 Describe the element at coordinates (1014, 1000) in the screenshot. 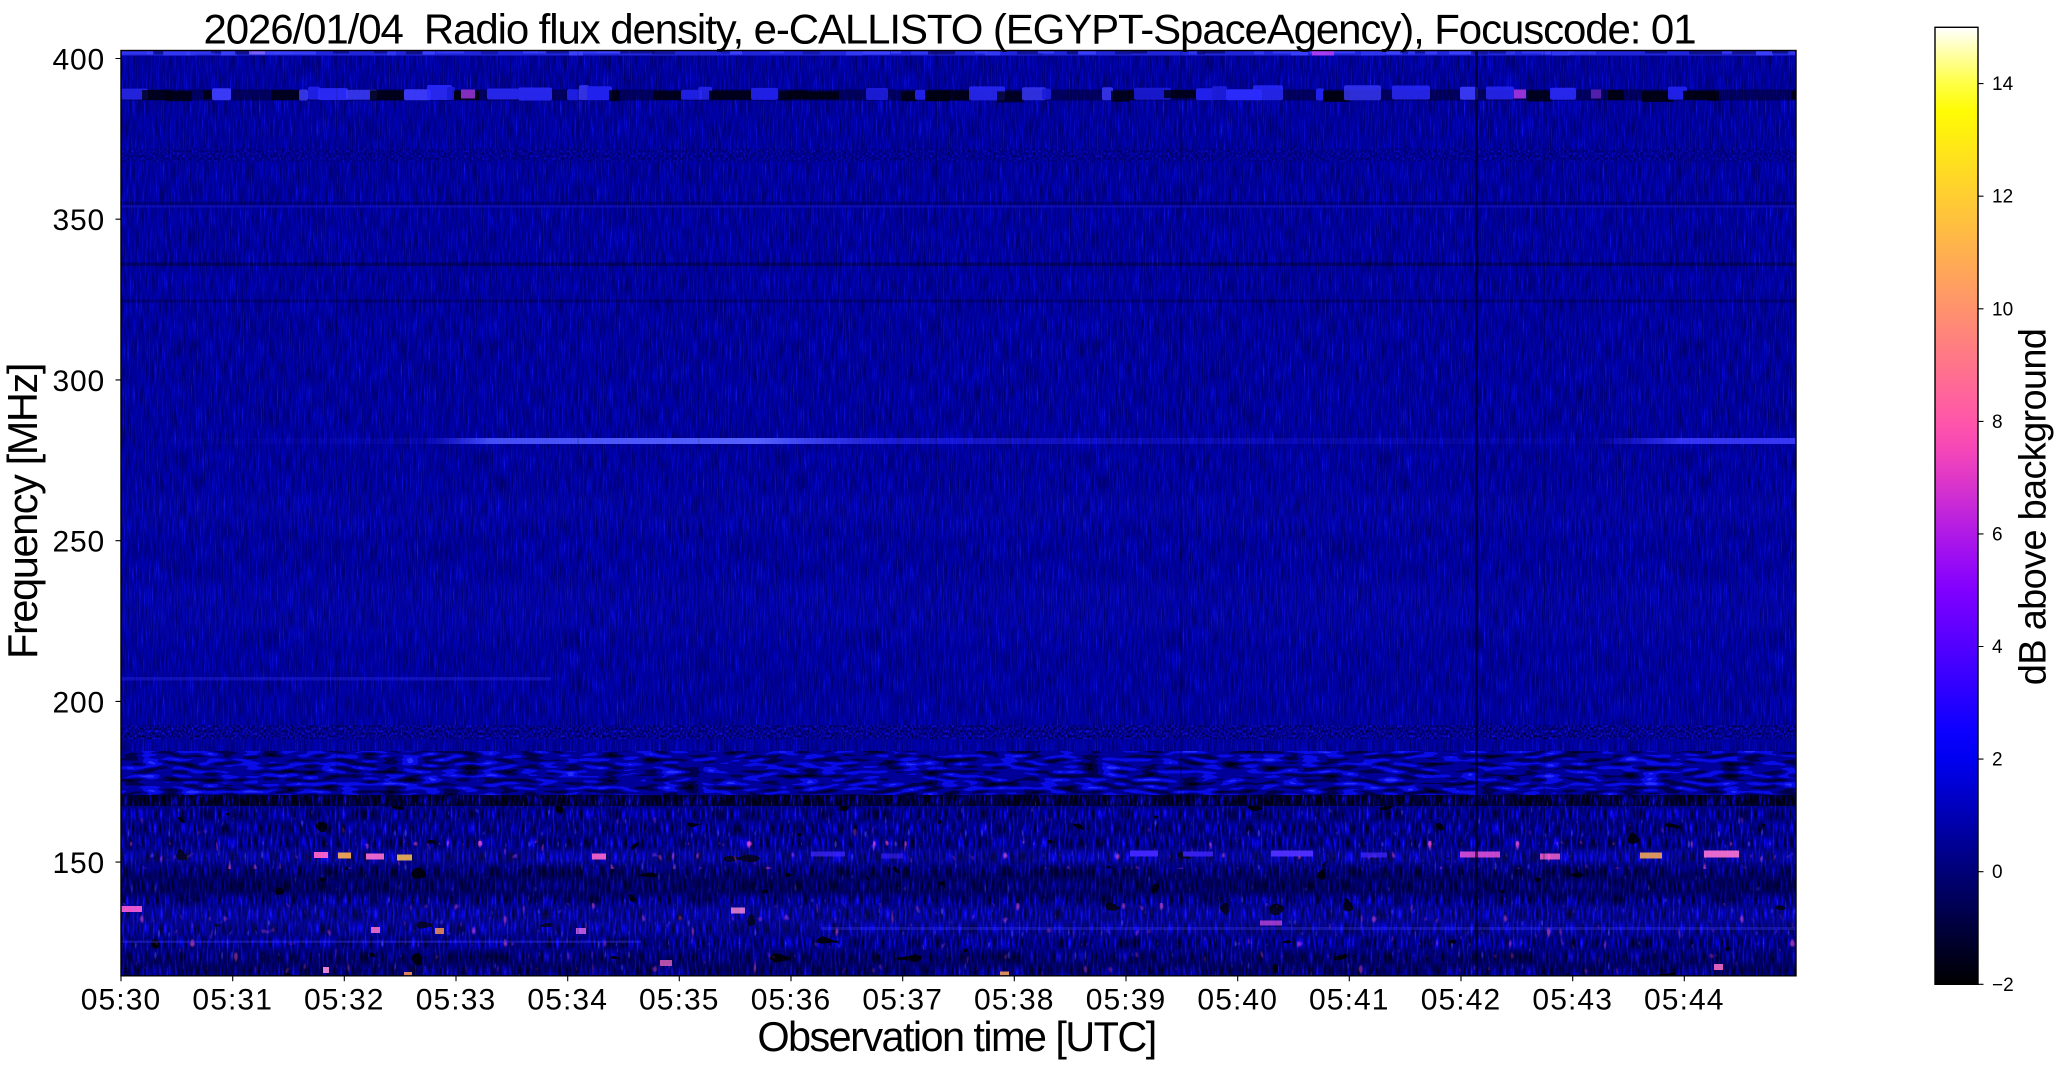

I see `svg-text: 05:38` at that location.